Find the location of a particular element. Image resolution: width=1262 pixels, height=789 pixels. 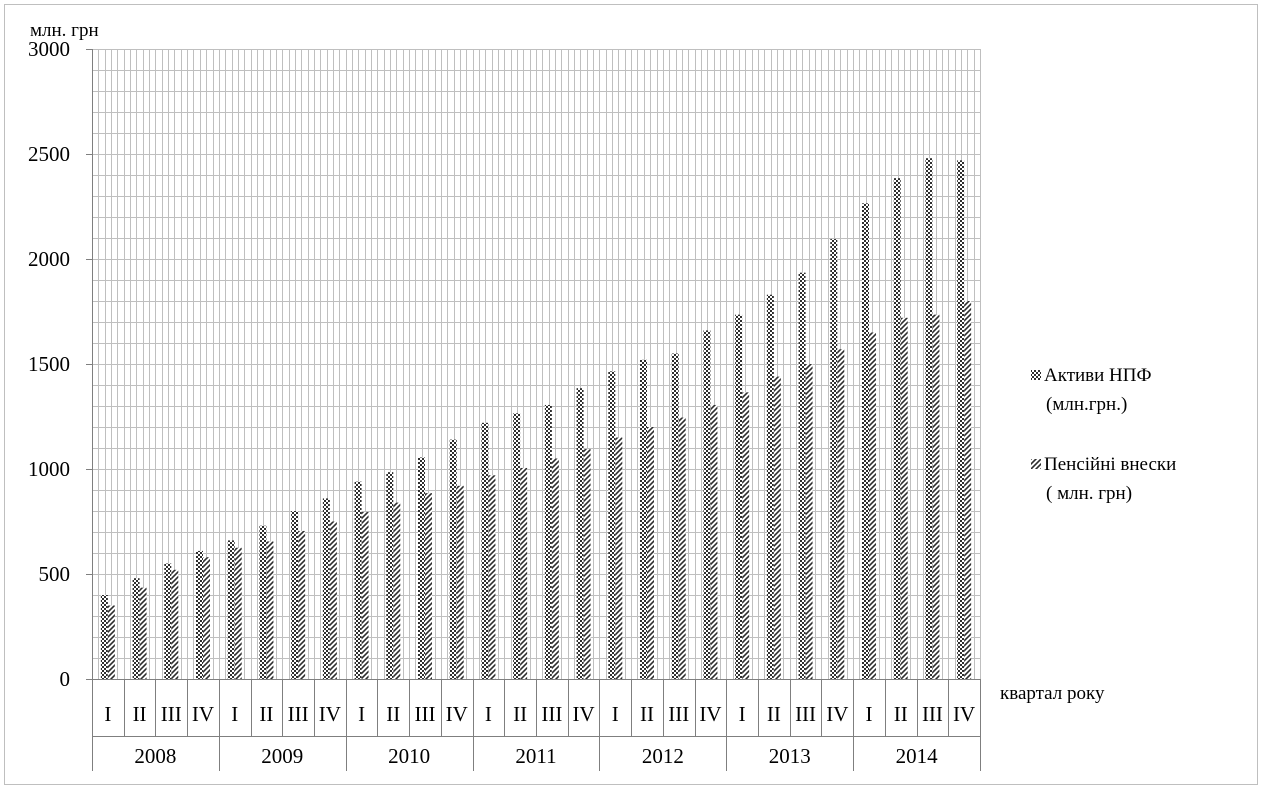

legend-label-1: (млн.грн.) is located at coordinates (1086, 404).